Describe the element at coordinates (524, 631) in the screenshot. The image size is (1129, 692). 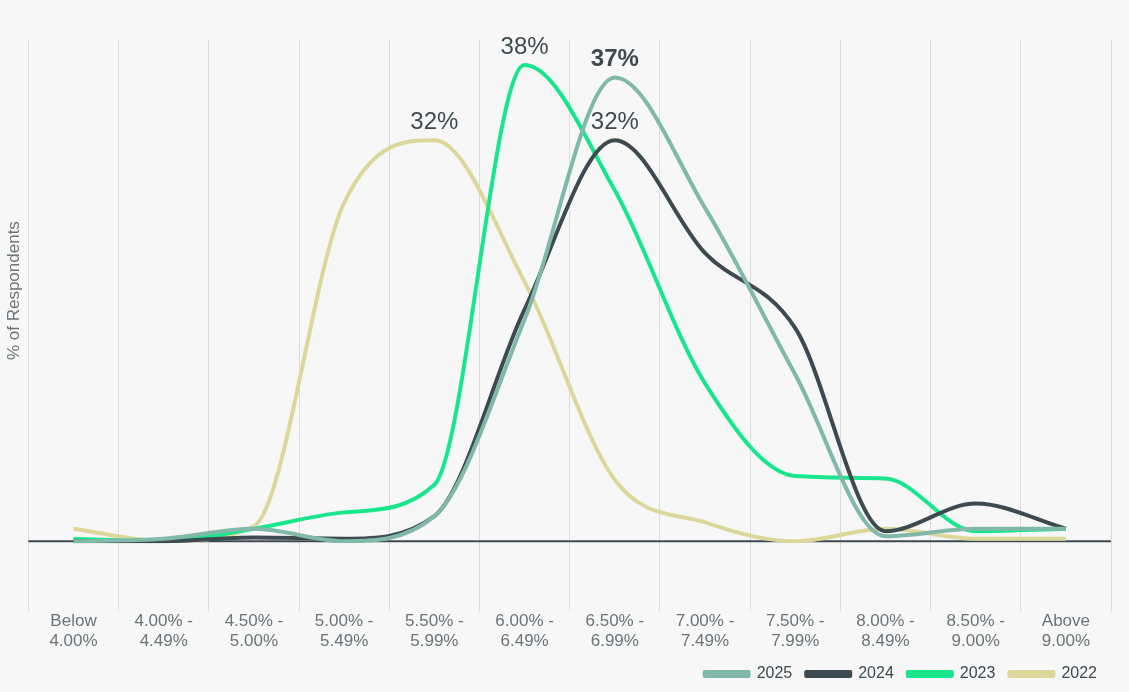
I see `x-tick-label: 6.00% - 6.49%` at that location.